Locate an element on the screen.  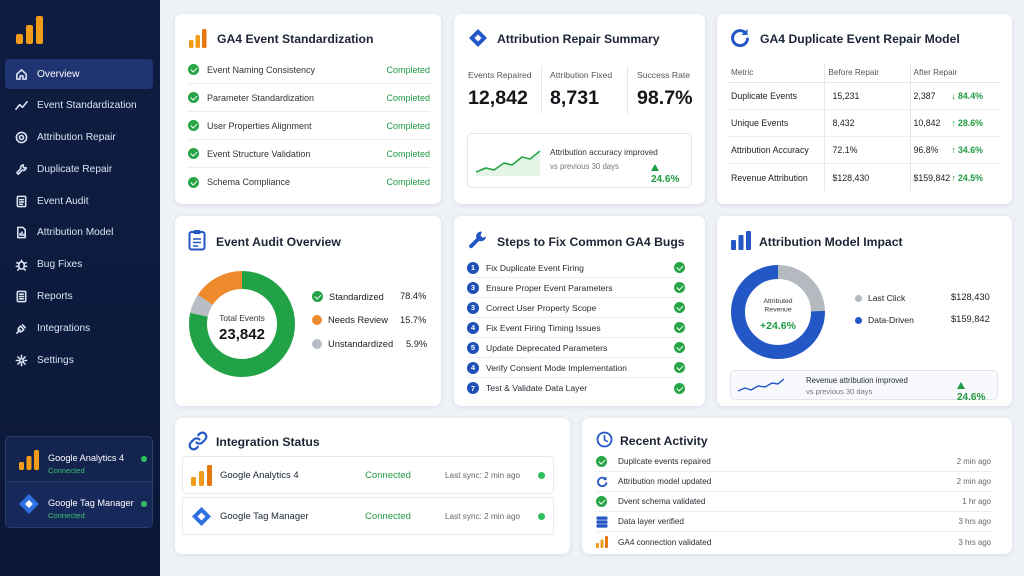
activity-item: Duplicate events repaired 2 min ago is located at coordinates (793, 462).